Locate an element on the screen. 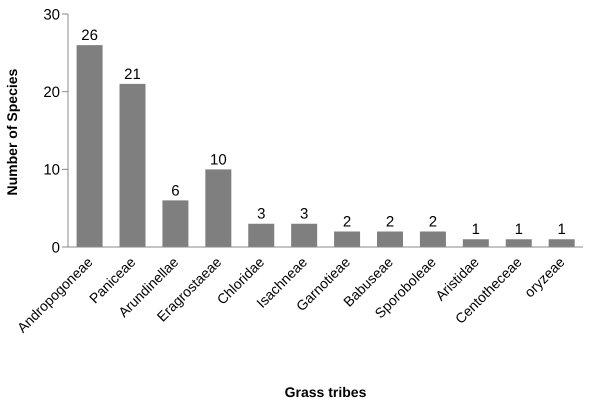 The height and width of the screenshot is (405, 595). data-label: 26 is located at coordinates (89, 35).